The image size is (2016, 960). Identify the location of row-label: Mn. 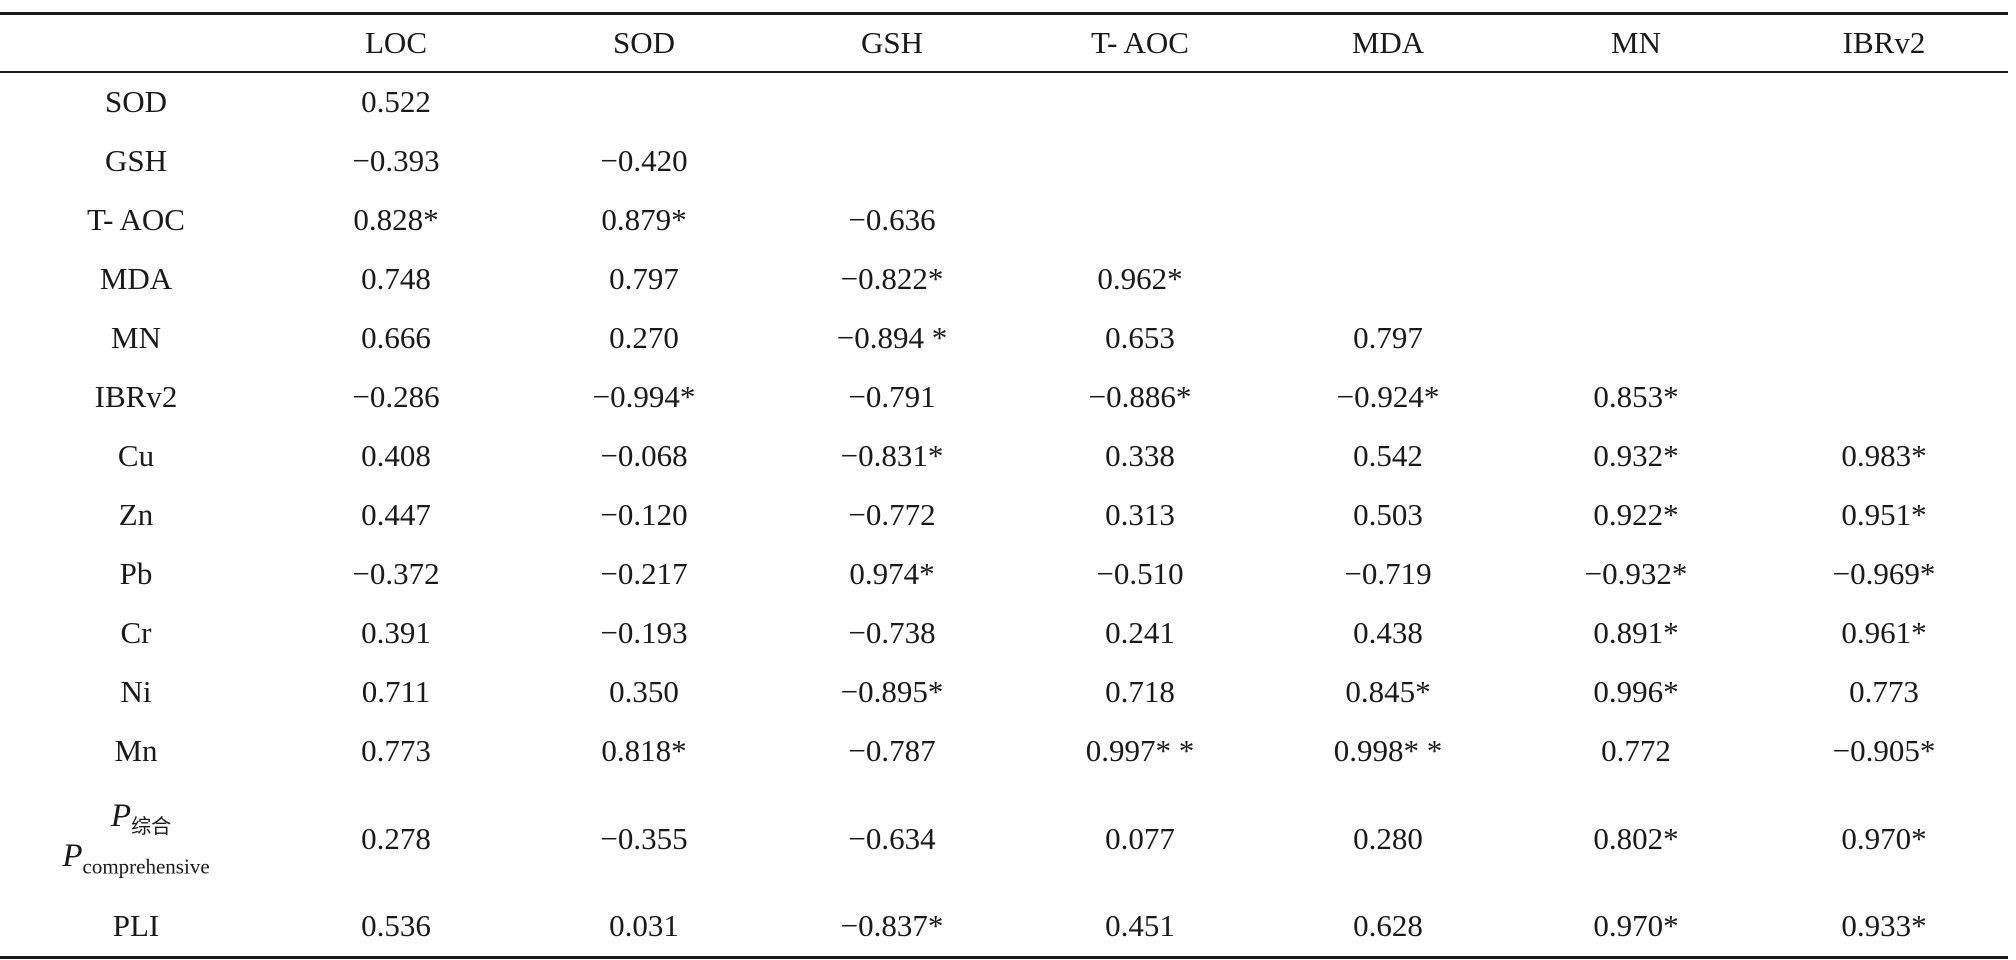
(136, 750).